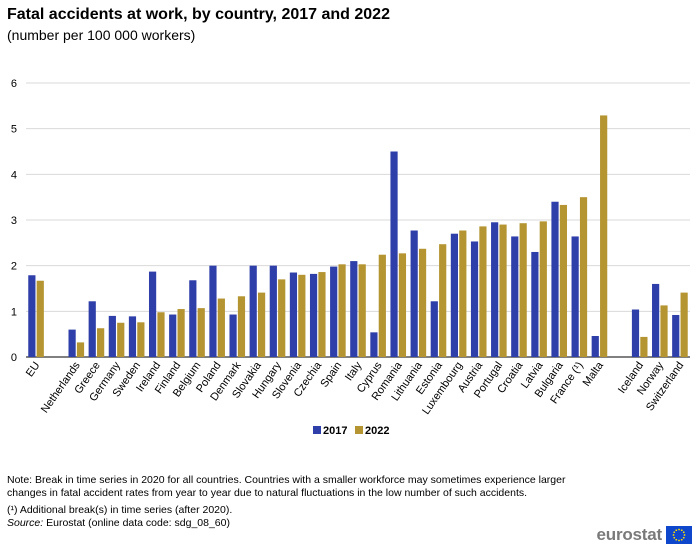 The width and height of the screenshot is (700, 548). Describe the element at coordinates (656, 320) in the screenshot. I see `bar-2017-Norway` at that location.